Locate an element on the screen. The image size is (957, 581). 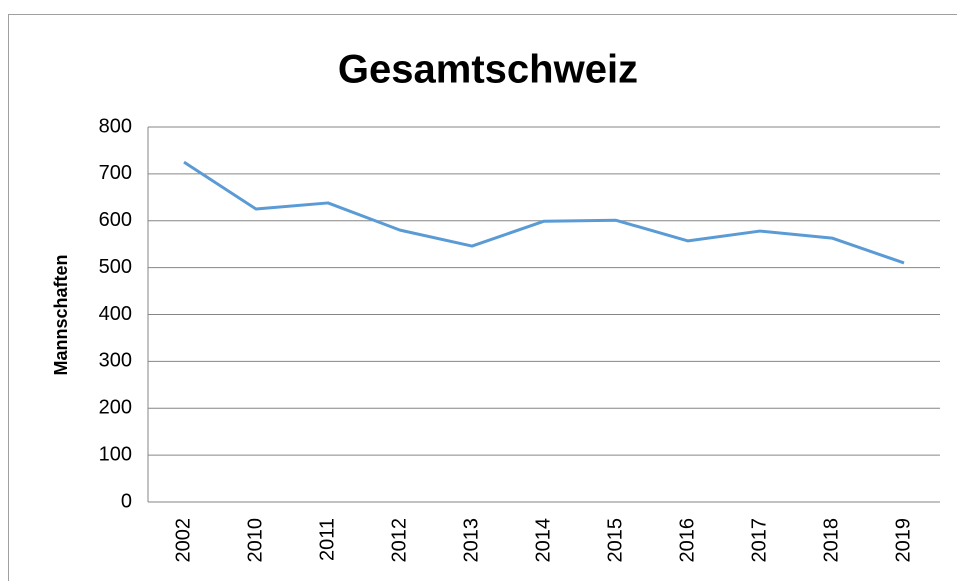
y-tick-label: 100 is located at coordinates (115, 454).